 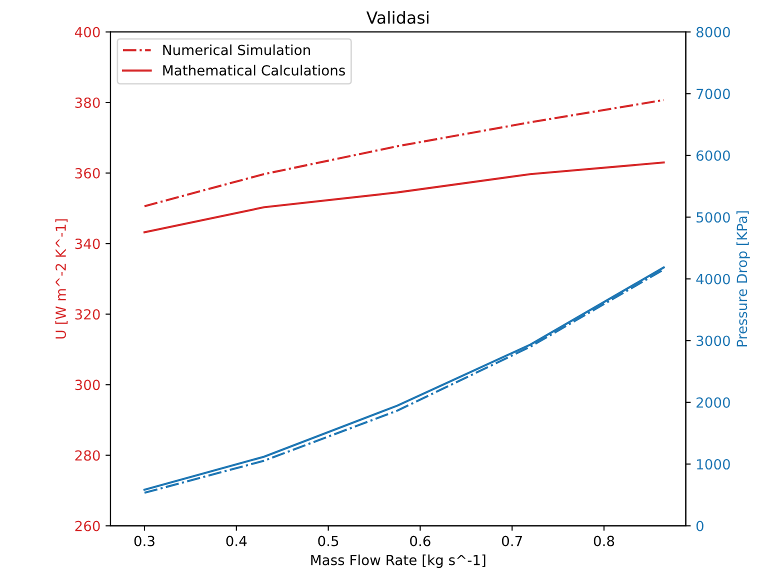 I want to click on y2-tick-label: 0, so click(x=700, y=526).